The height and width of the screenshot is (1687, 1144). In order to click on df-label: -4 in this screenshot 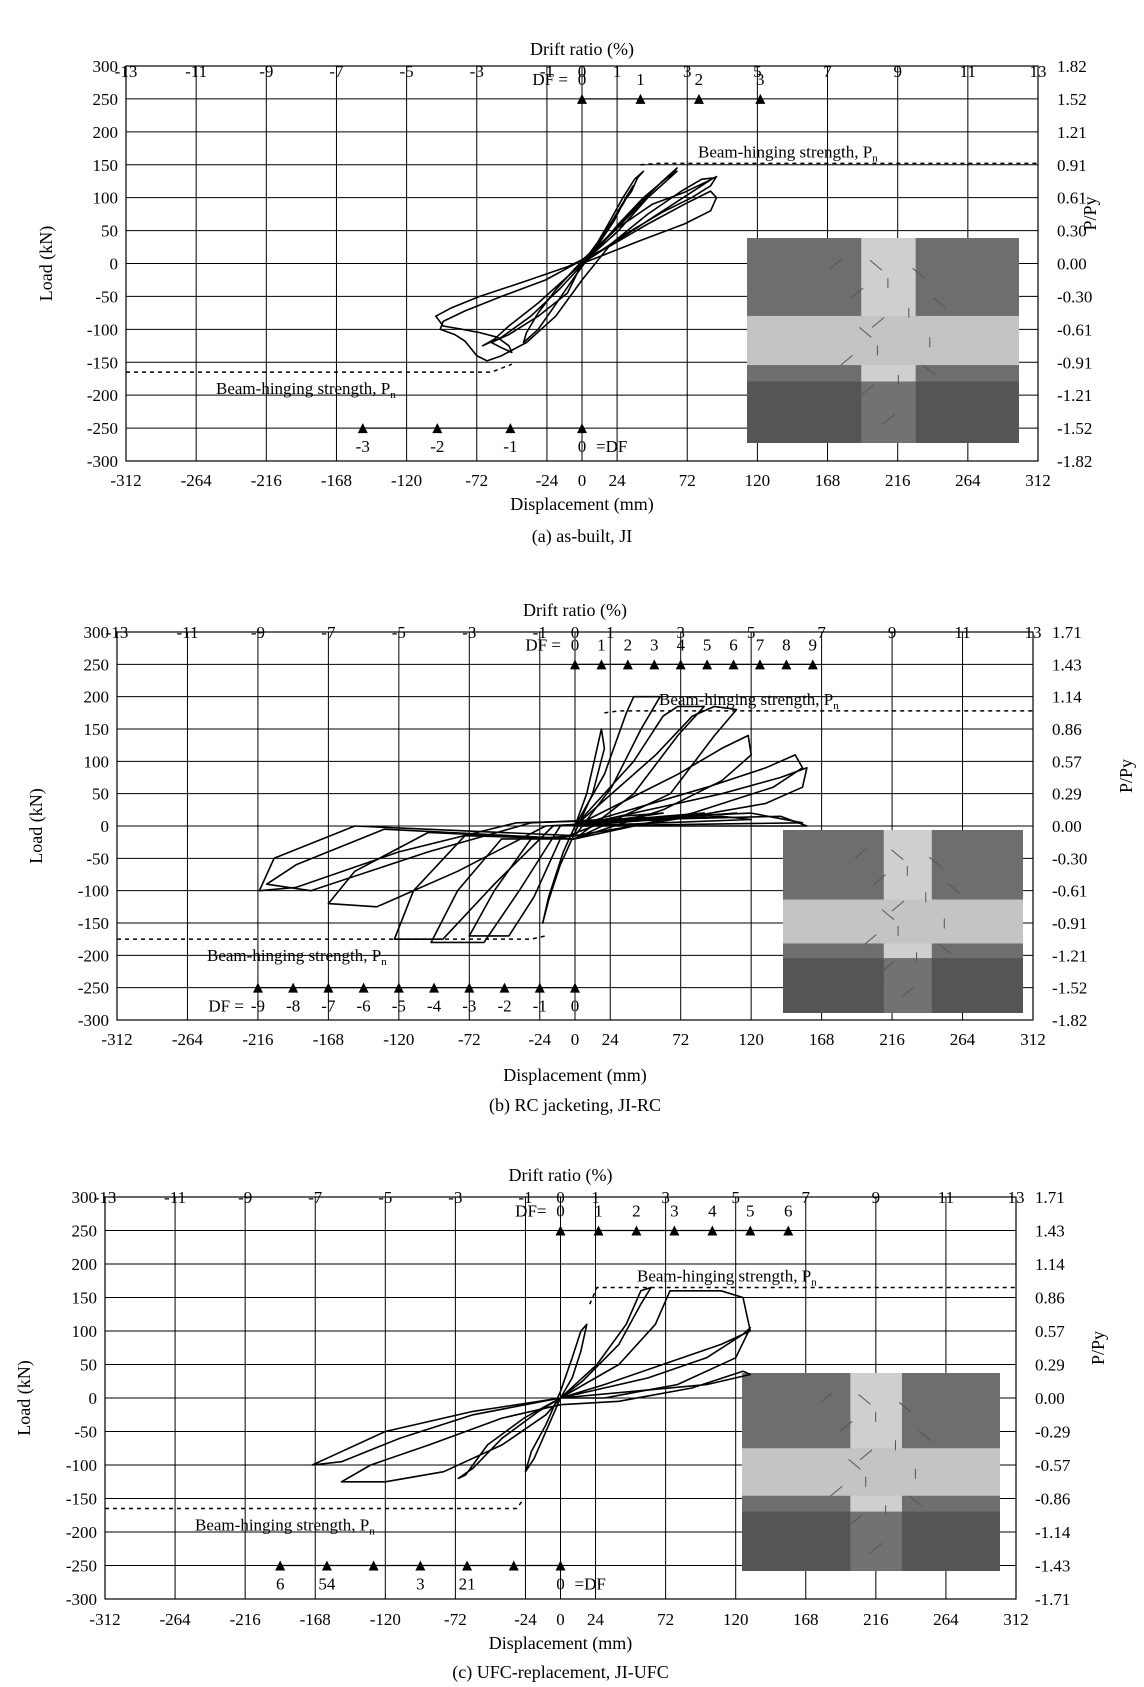, I will do `click(434, 1006)`.